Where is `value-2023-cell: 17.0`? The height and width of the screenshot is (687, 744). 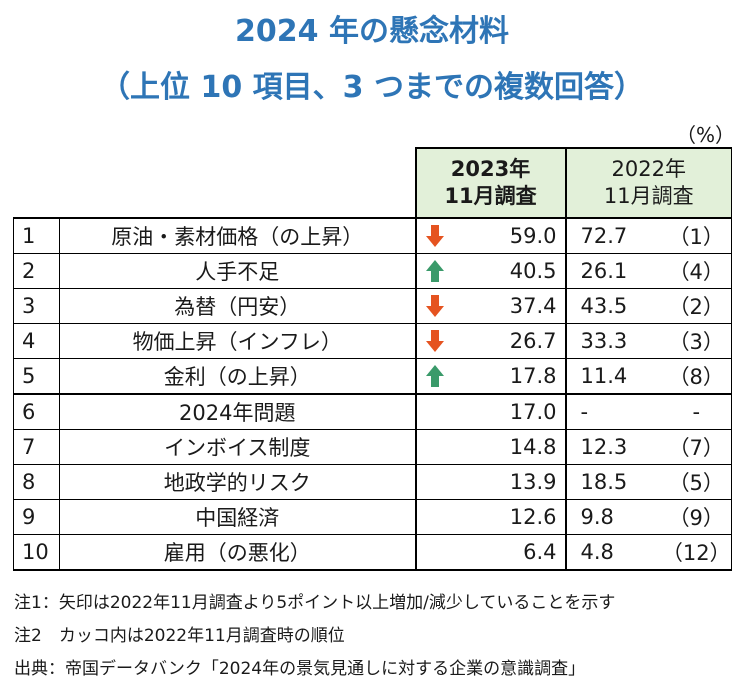 value-2023-cell: 17.0 is located at coordinates (490, 411).